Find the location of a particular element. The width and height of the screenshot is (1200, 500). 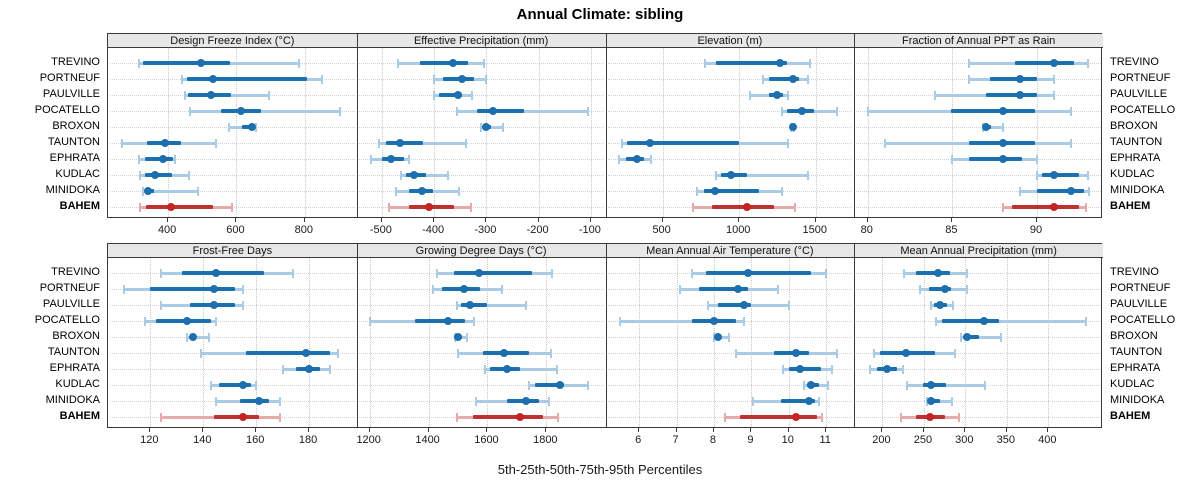

axis-tick-label: -300 is located at coordinates (485, 230).